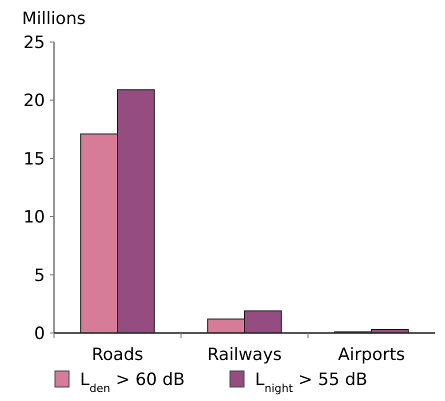  What do you see at coordinates (34, 101) in the screenshot?
I see `y-tick-label: 20` at bounding box center [34, 101].